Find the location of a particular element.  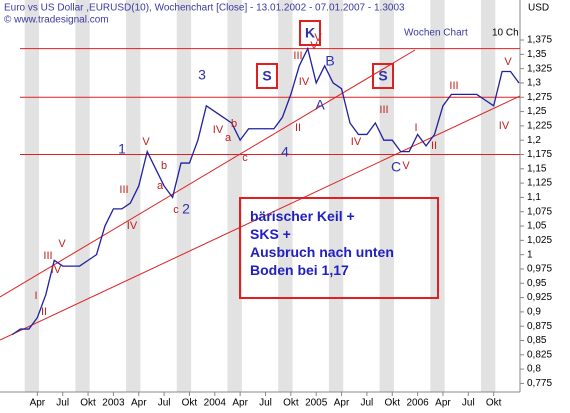

x-tick-label: 2006 is located at coordinates (417, 403).